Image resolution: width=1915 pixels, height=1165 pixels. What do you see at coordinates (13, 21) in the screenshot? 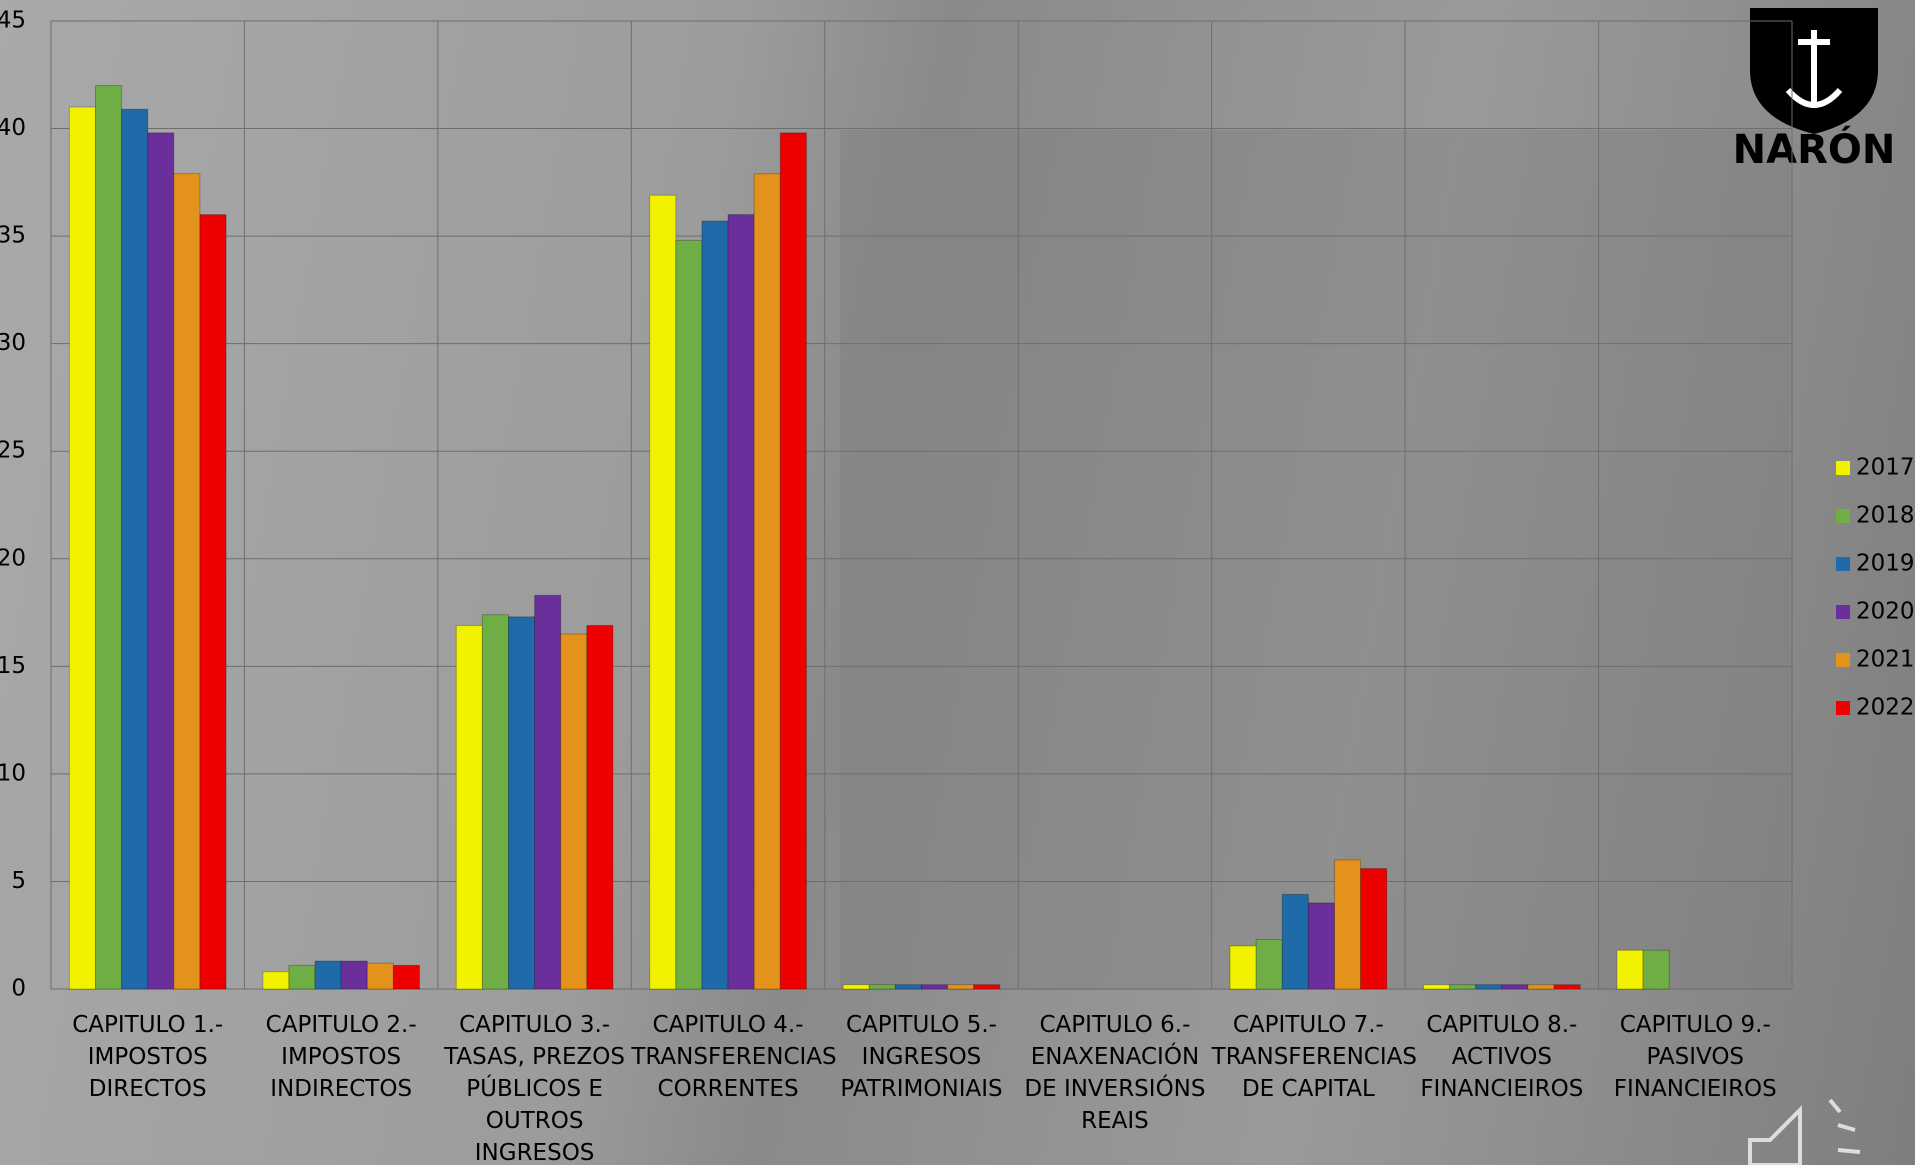
I see `y-tick-label: 45` at bounding box center [13, 21].